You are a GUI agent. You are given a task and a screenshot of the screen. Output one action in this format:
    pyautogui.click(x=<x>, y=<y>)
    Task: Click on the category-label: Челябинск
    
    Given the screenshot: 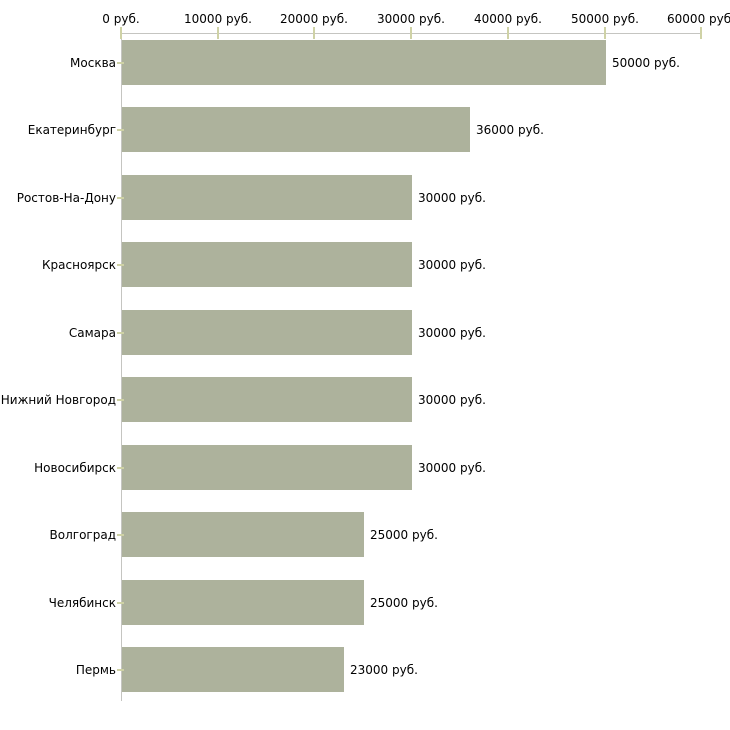 What is the action you would take?
    pyautogui.click(x=82, y=603)
    